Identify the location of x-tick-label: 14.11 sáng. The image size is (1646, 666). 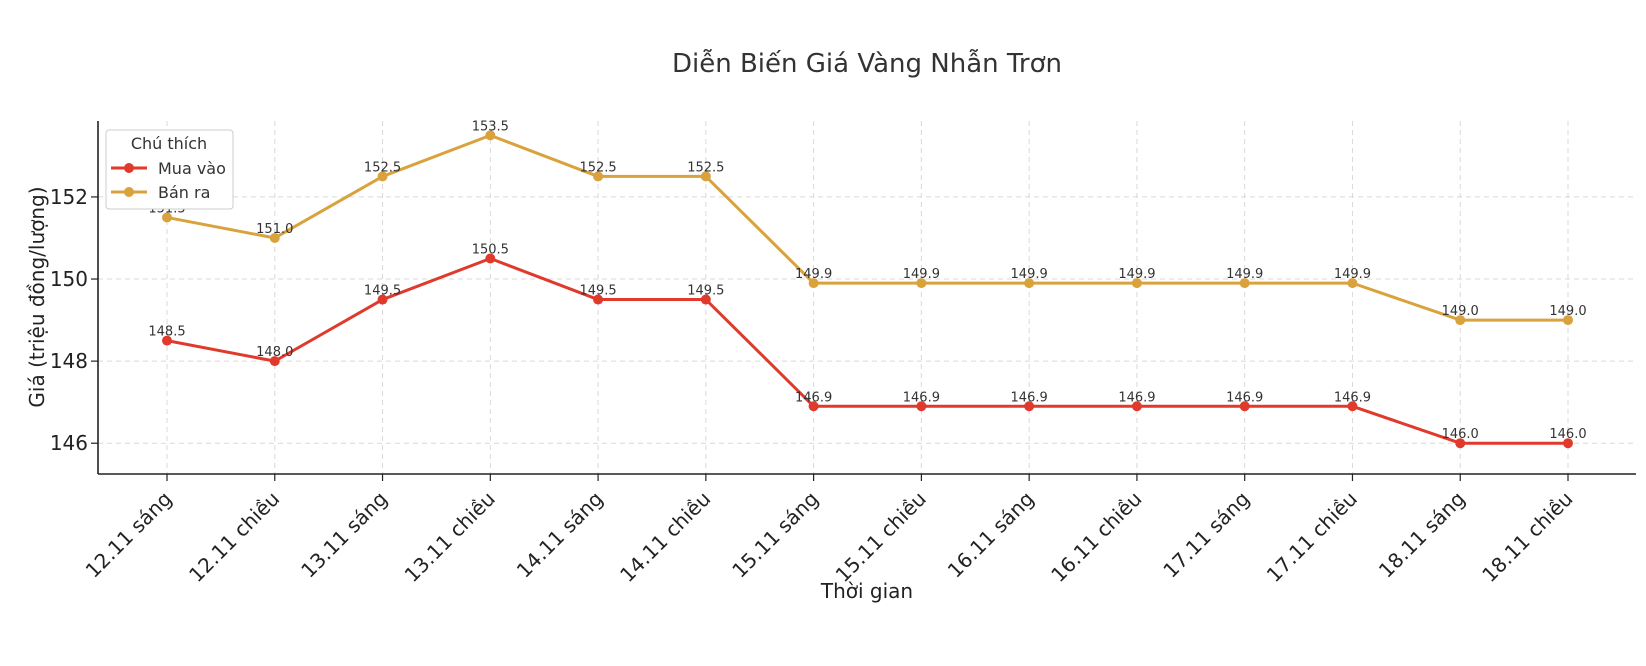
(560, 535).